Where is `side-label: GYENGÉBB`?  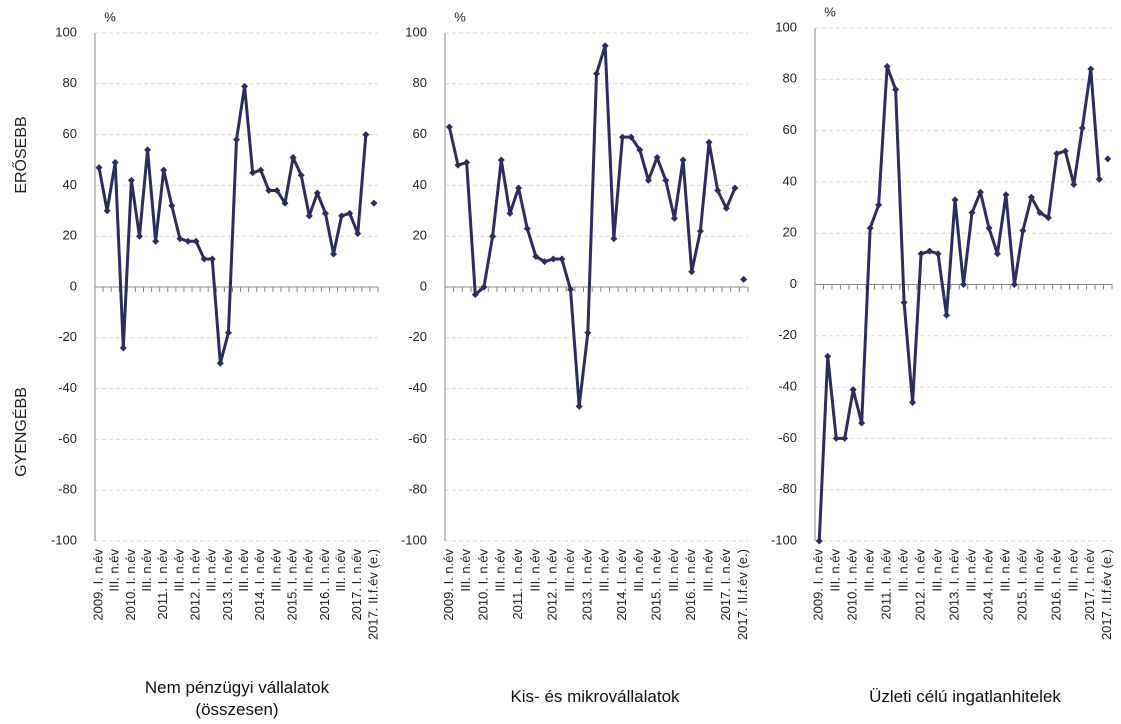 side-label: GYENGÉBB is located at coordinates (20, 432).